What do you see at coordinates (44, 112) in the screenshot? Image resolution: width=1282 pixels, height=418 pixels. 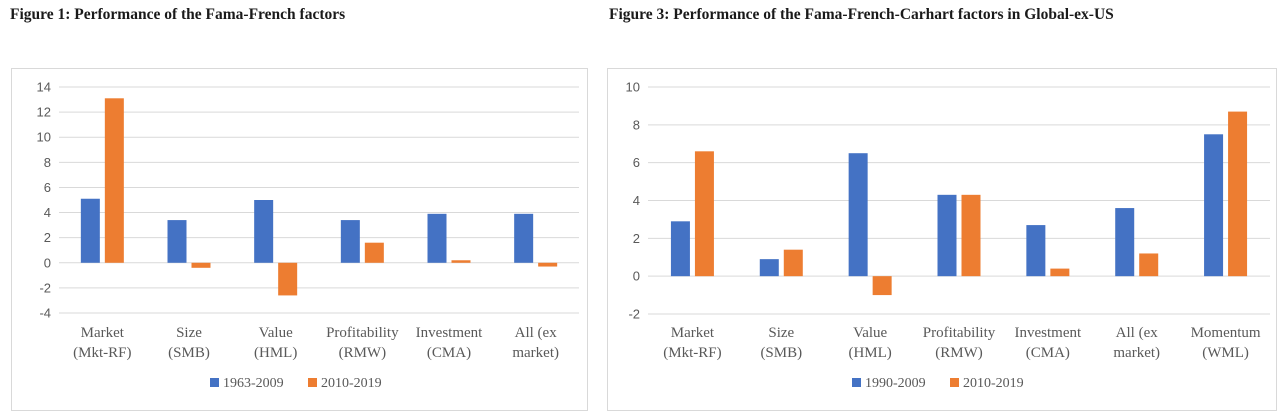 I see `y-tick-label: 12` at bounding box center [44, 112].